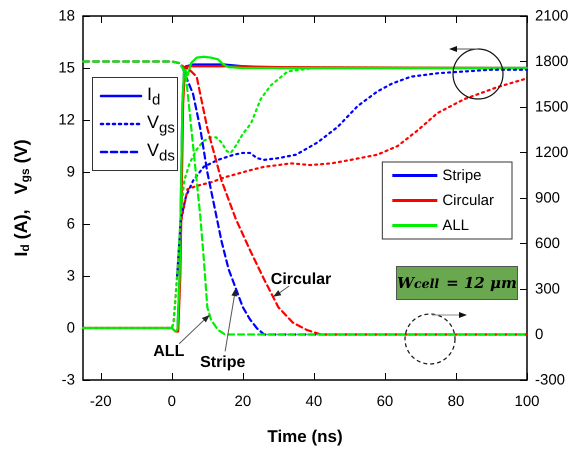 This screenshot has width=574, height=450. I want to click on legend-label: Circular, so click(468, 200).